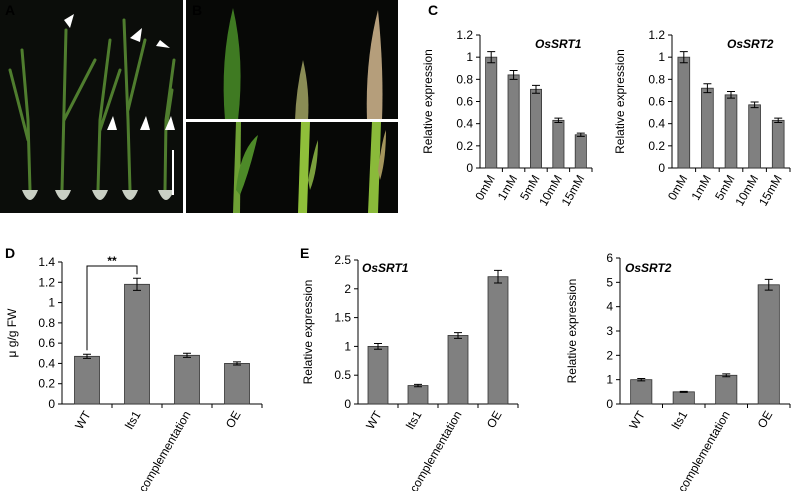  Describe the element at coordinates (12, 333) in the screenshot. I see `y-axis-label: μ g/g FW` at that location.